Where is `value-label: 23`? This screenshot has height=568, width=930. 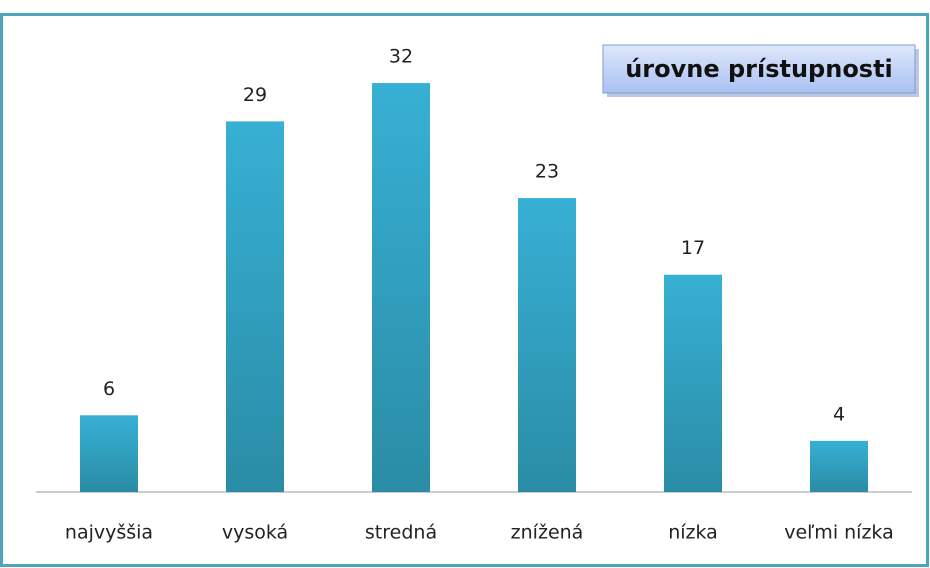
value-label: 23 is located at coordinates (547, 172).